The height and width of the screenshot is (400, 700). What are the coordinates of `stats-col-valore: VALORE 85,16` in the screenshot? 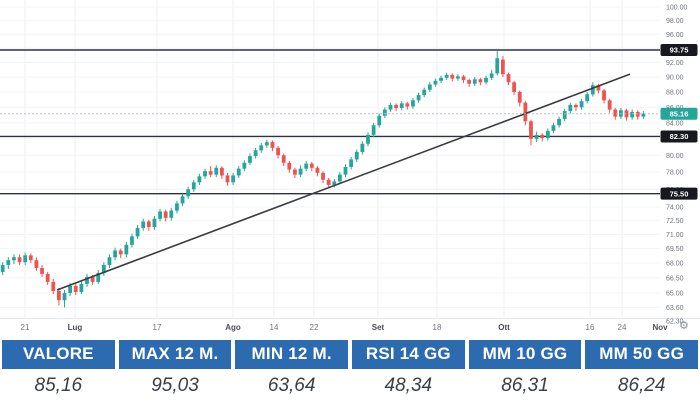 It's located at (58, 368).